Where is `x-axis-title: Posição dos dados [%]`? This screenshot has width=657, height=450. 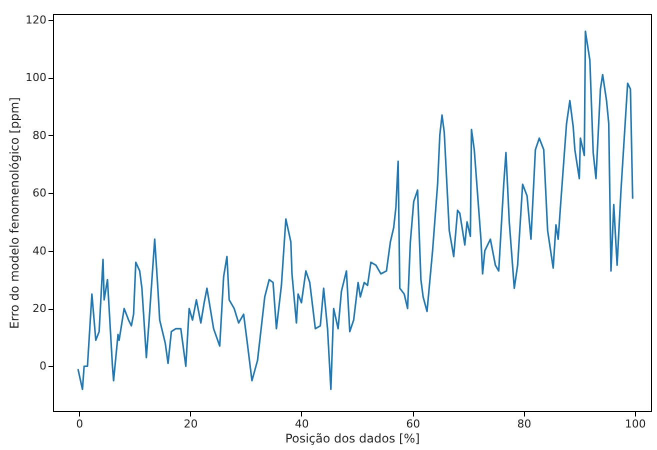 x-axis-title: Posição dos dados [%] is located at coordinates (352, 439).